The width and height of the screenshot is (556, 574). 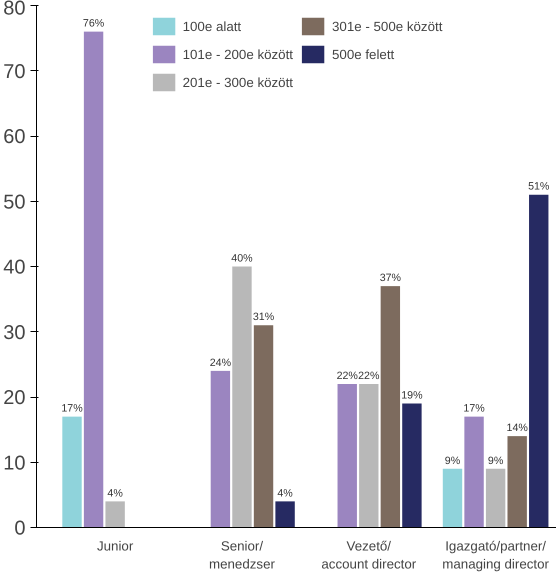 What do you see at coordinates (237, 82) in the screenshot?
I see `legend-label: 201e - 300e között` at bounding box center [237, 82].